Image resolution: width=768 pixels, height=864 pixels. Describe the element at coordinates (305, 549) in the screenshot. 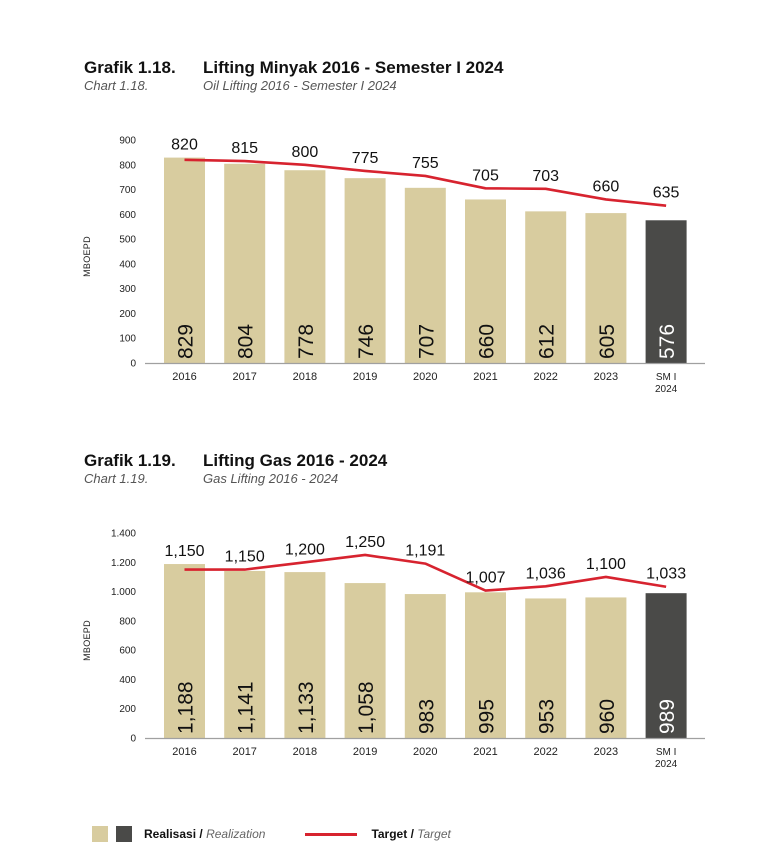

I see `target-value-label: 1,200` at that location.